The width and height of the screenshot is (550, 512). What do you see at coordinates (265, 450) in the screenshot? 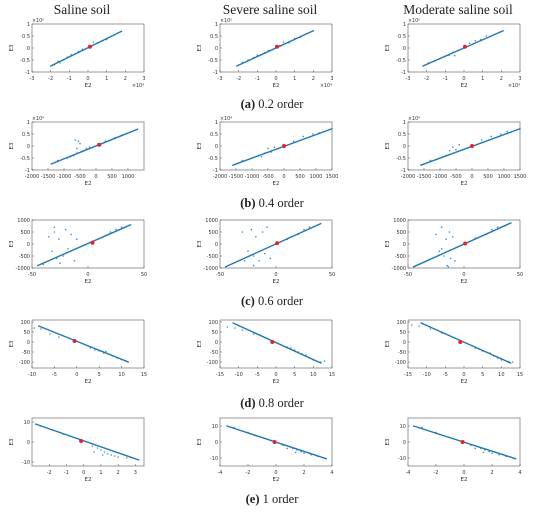
I see `subplot-e2: -4 -2 0 2 4 -10 0 10 E2 E3` at bounding box center [265, 450].